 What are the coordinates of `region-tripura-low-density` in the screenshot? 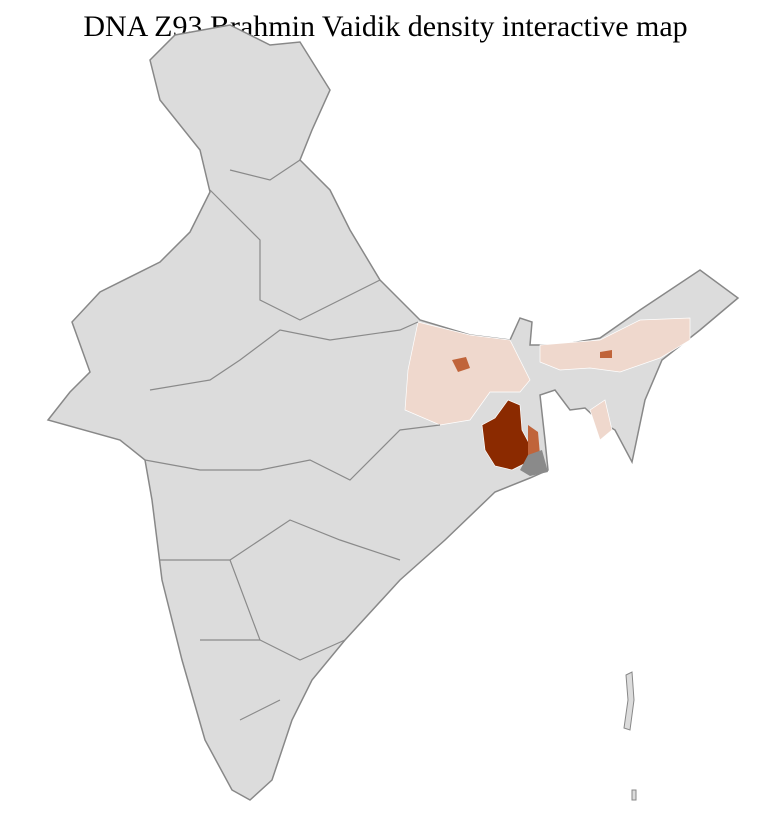 It's located at (601, 420).